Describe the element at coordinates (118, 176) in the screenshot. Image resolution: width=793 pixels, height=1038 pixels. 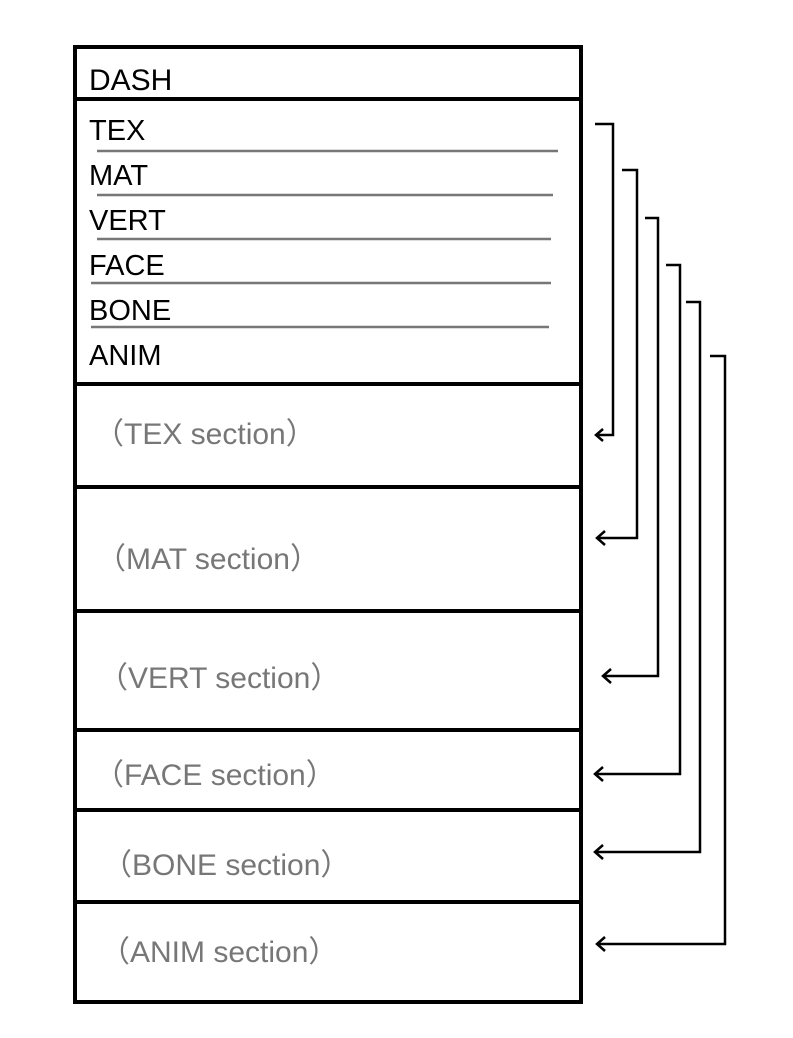
I see `index-entry-mat: MAT` at that location.